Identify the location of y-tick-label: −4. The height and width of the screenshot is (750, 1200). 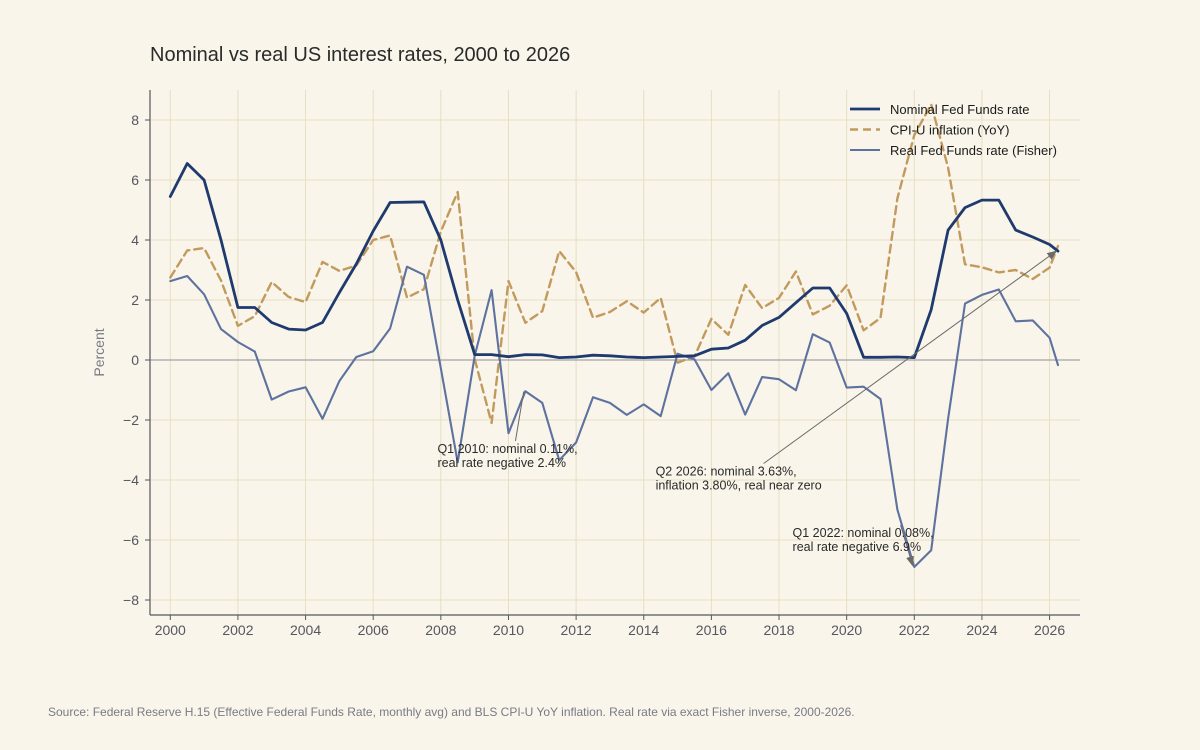
(131, 480).